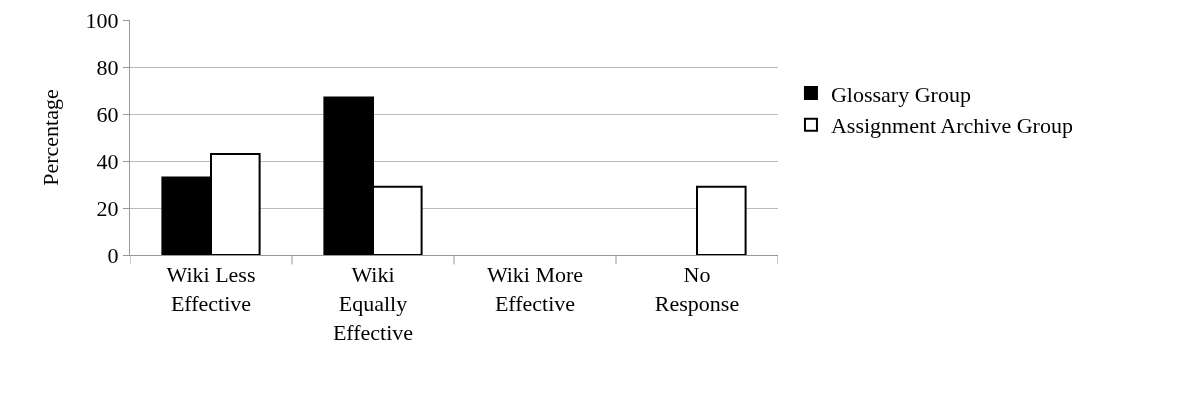 The image size is (1198, 405). Describe the element at coordinates (211, 289) in the screenshot. I see `x-tick-label: Wiki Less Effective` at that location.